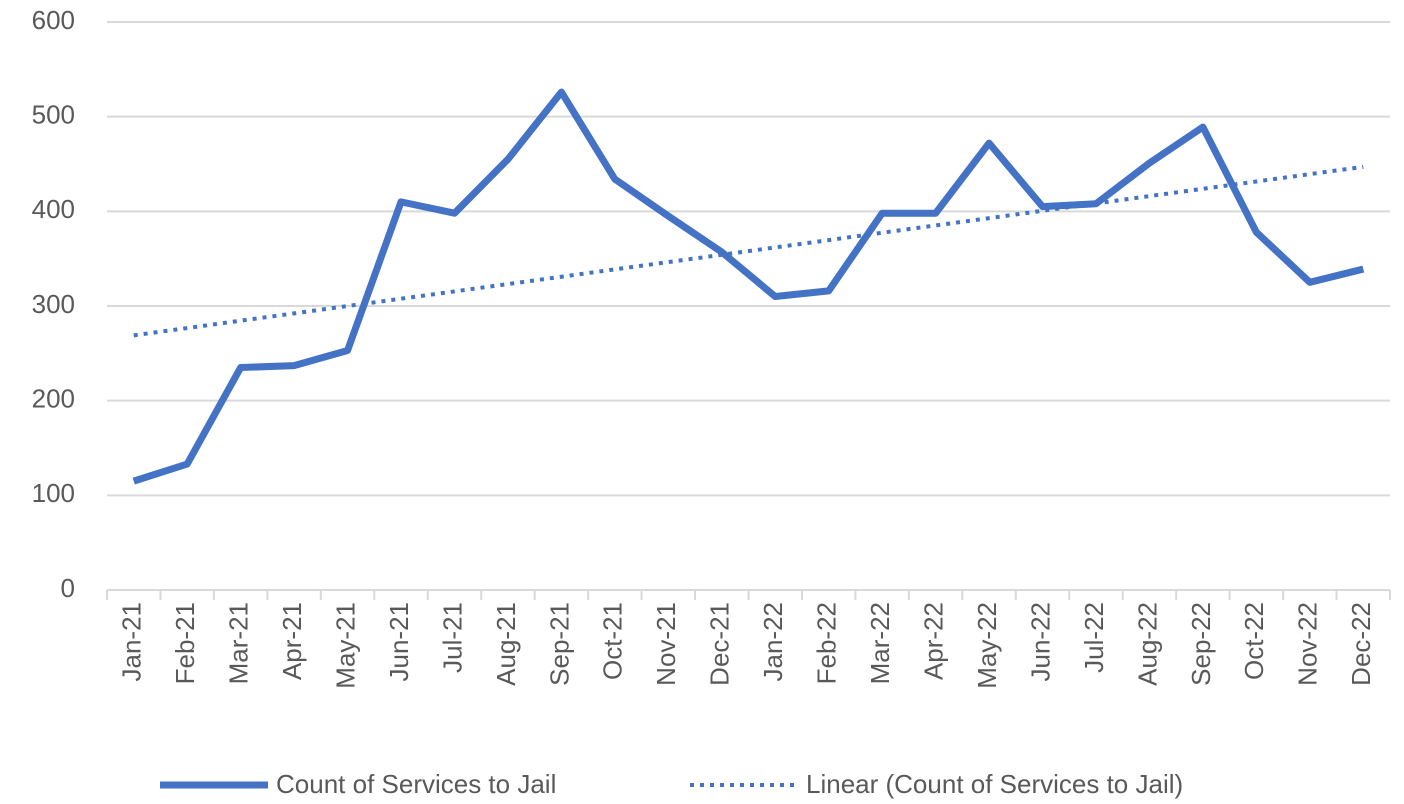  I want to click on y-tick-label: 200, so click(53, 399).